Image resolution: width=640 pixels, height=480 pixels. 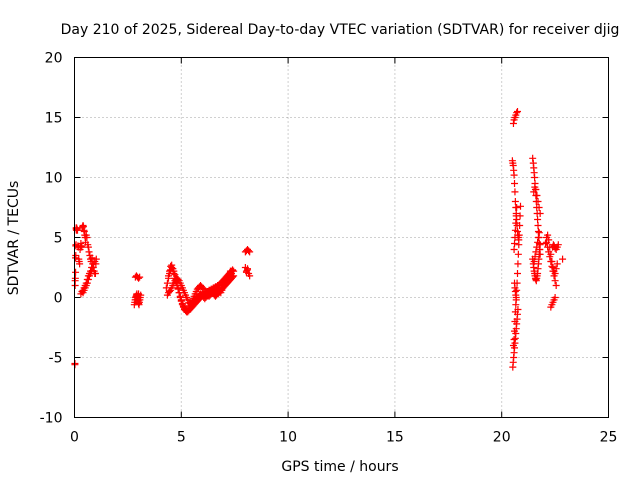 I want to click on y-tick-label: 20, so click(x=54, y=59).